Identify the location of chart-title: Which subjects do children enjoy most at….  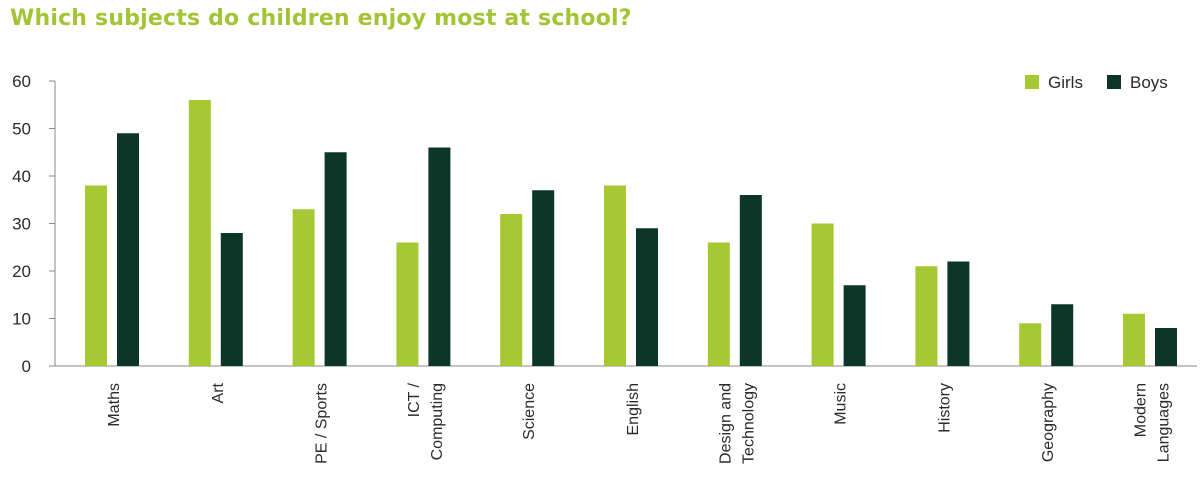
(321, 18).